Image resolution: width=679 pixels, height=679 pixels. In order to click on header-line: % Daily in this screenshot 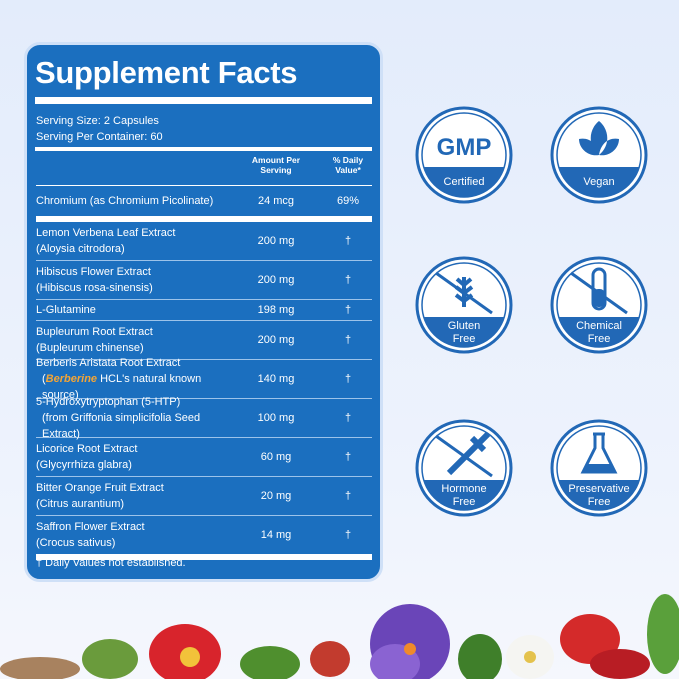, I will do `click(348, 160)`.